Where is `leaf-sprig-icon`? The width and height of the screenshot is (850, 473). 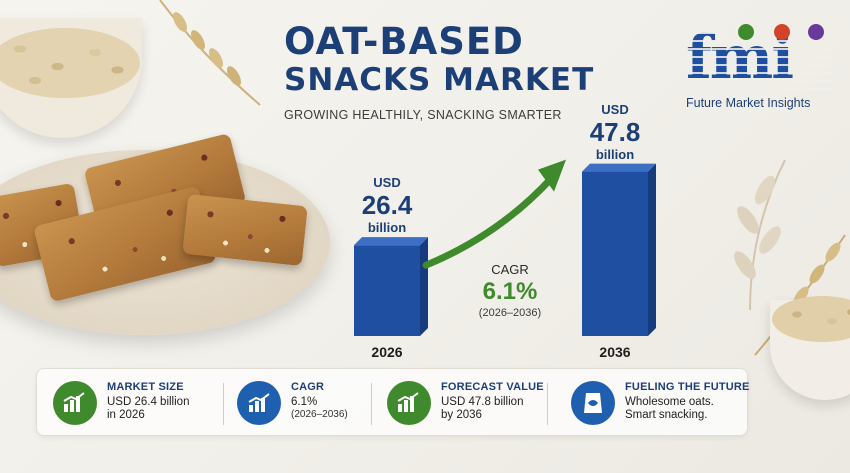
leaf-sprig-icon is located at coordinates (760, 234).